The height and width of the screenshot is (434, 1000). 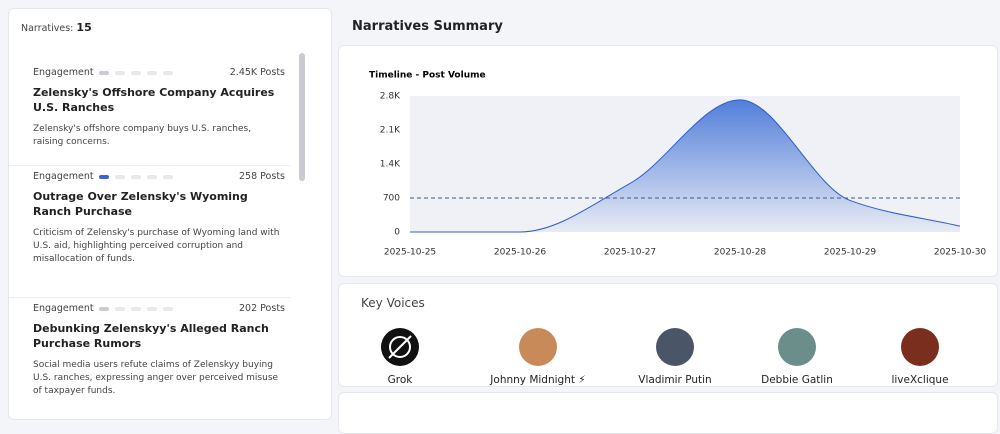 What do you see at coordinates (390, 131) in the screenshot?
I see `y-tick-label: 2.1K` at bounding box center [390, 131].